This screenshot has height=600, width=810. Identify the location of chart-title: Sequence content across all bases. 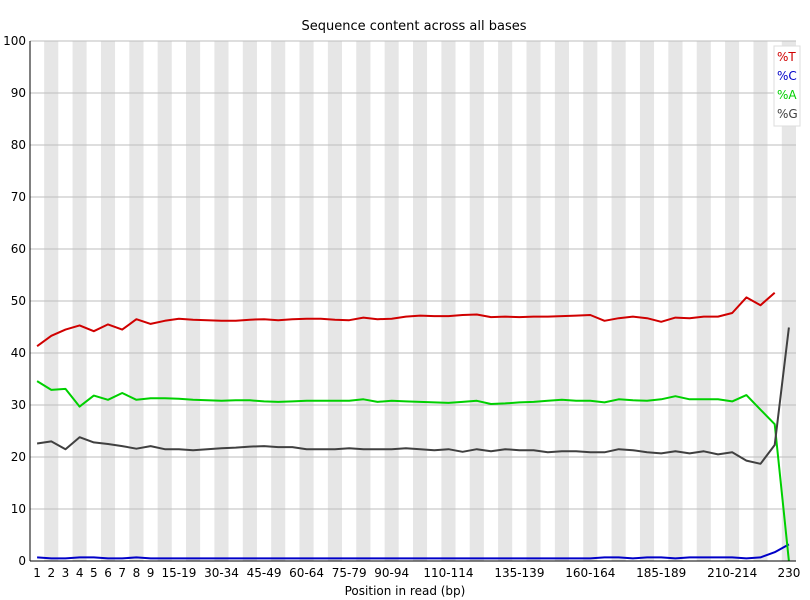
(413, 26).